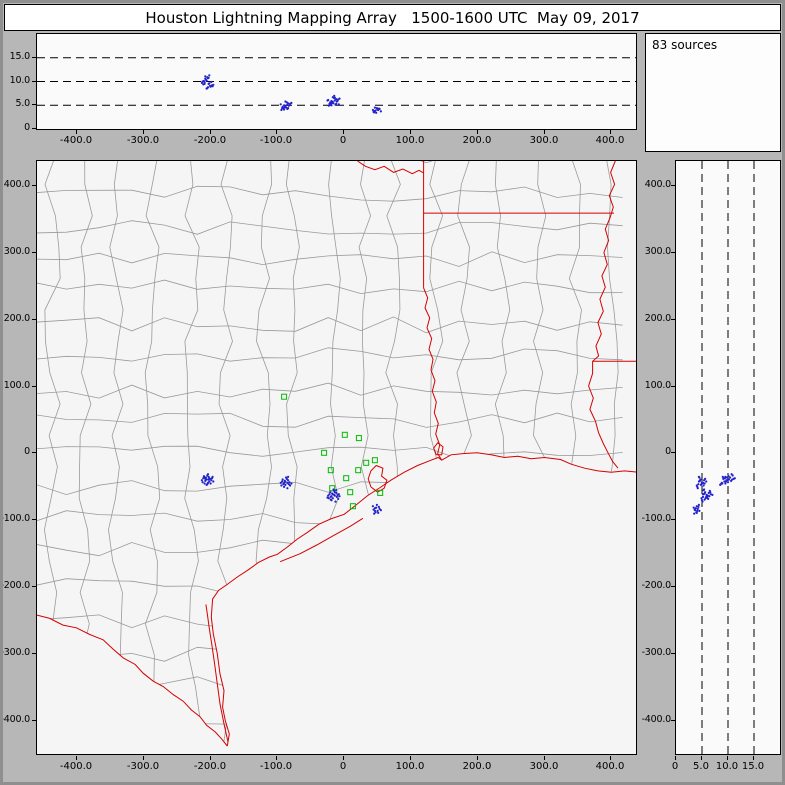 The height and width of the screenshot is (785, 785). I want to click on coast-padre-island, so click(217, 673).